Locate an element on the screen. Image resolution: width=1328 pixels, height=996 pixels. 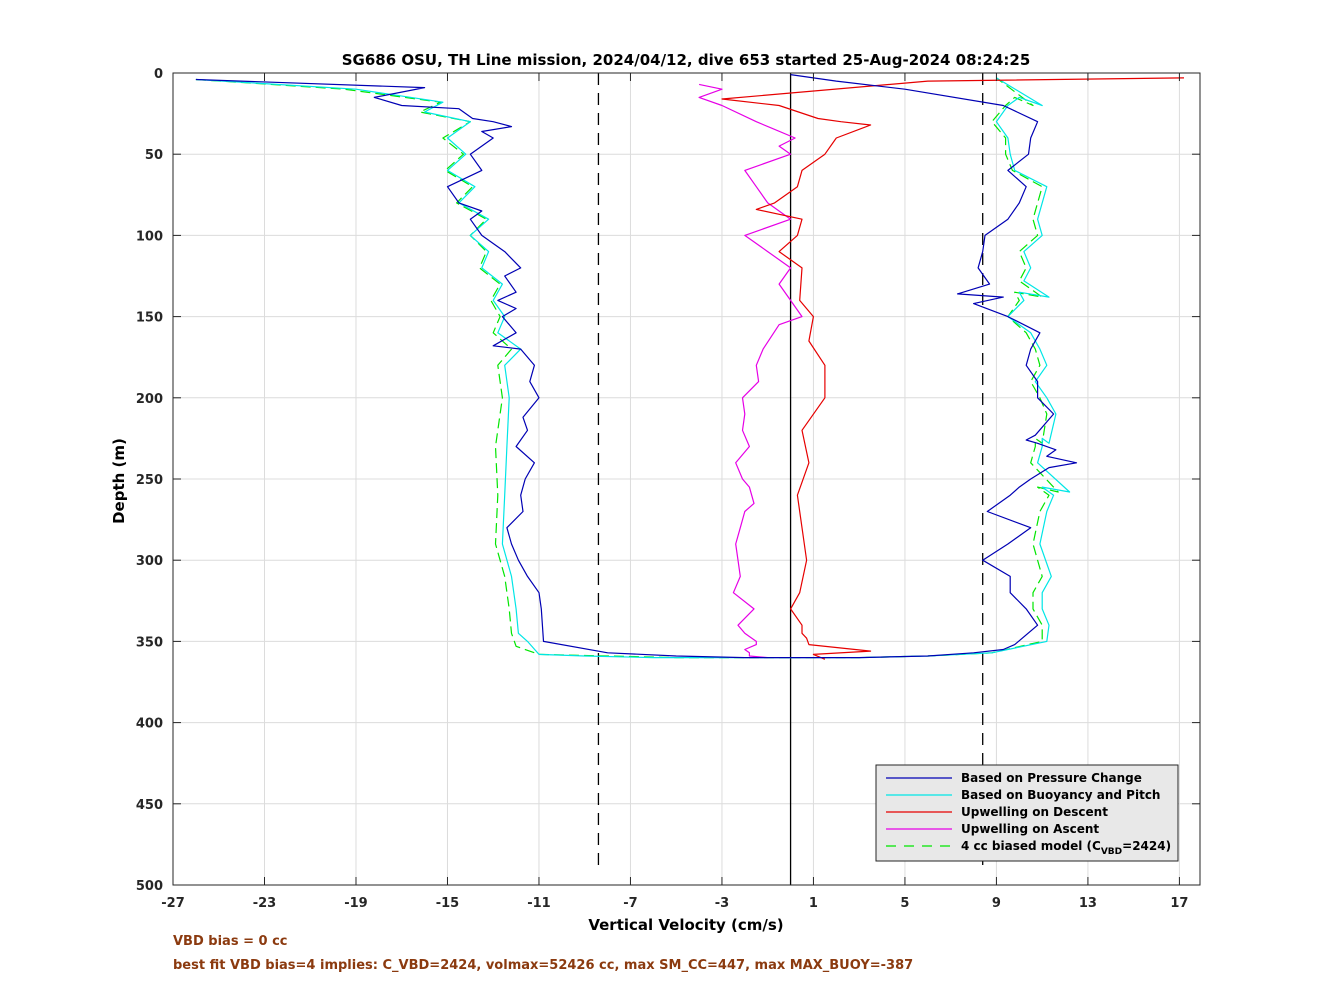
y-tick-label: 300 is located at coordinates (149, 561).